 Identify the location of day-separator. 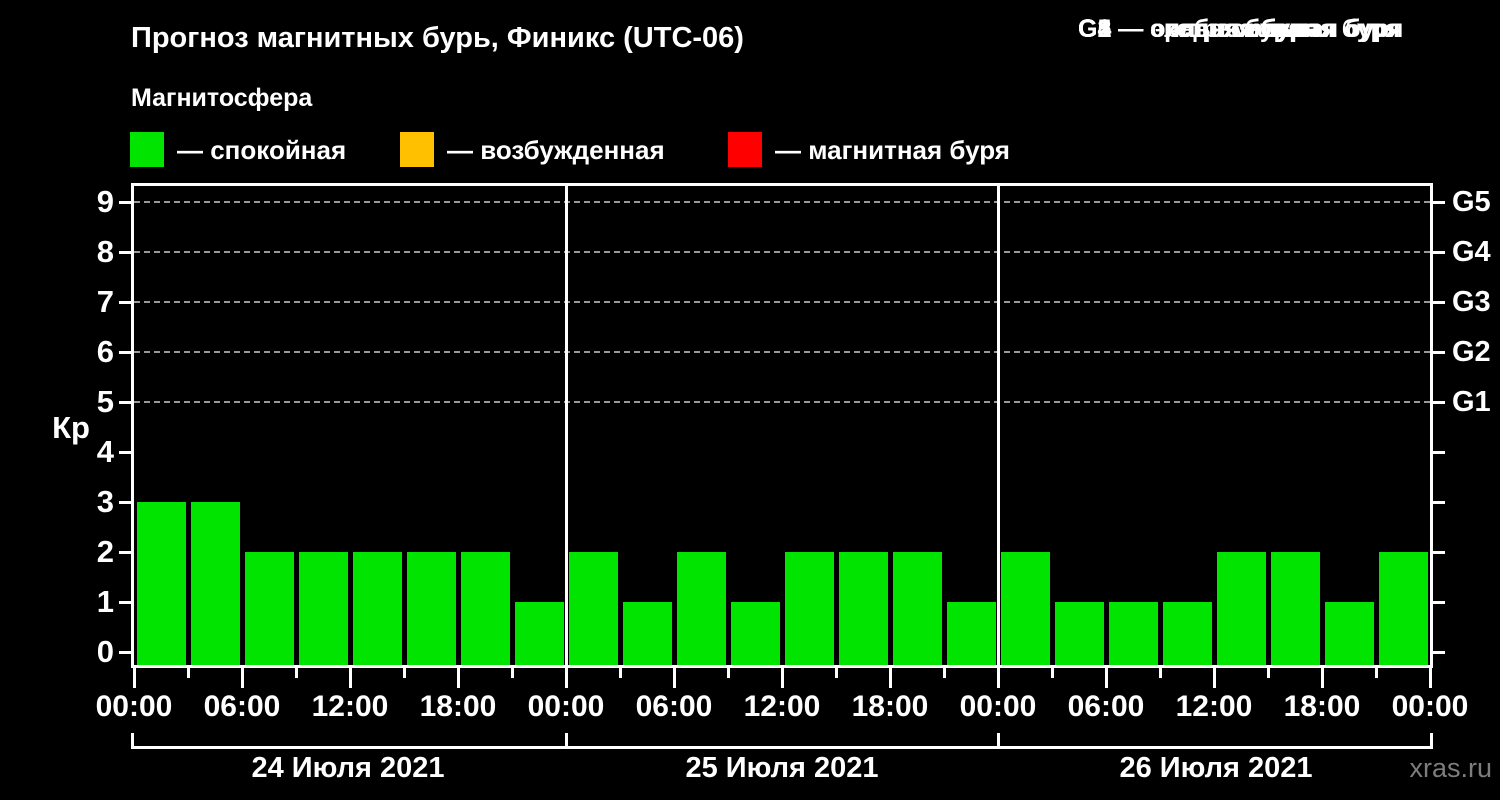
(998, 425).